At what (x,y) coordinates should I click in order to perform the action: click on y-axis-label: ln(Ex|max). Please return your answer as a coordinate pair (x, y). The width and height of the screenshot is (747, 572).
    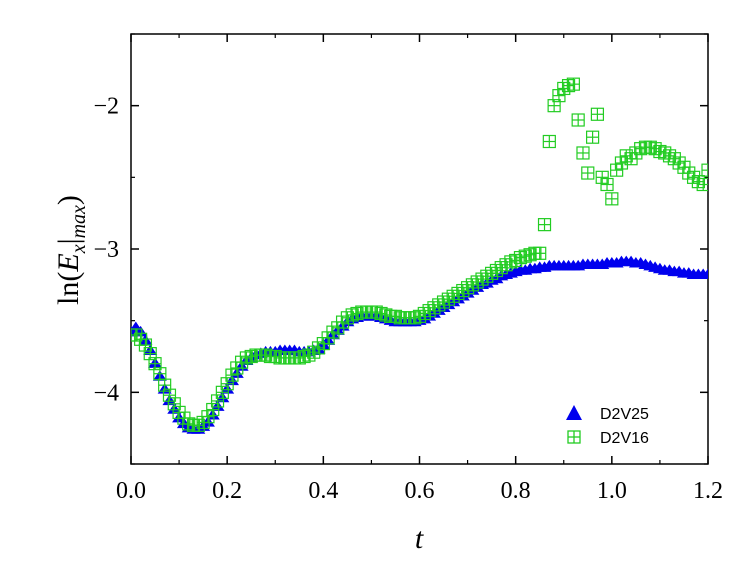
    Looking at the image, I should click on (71, 250).